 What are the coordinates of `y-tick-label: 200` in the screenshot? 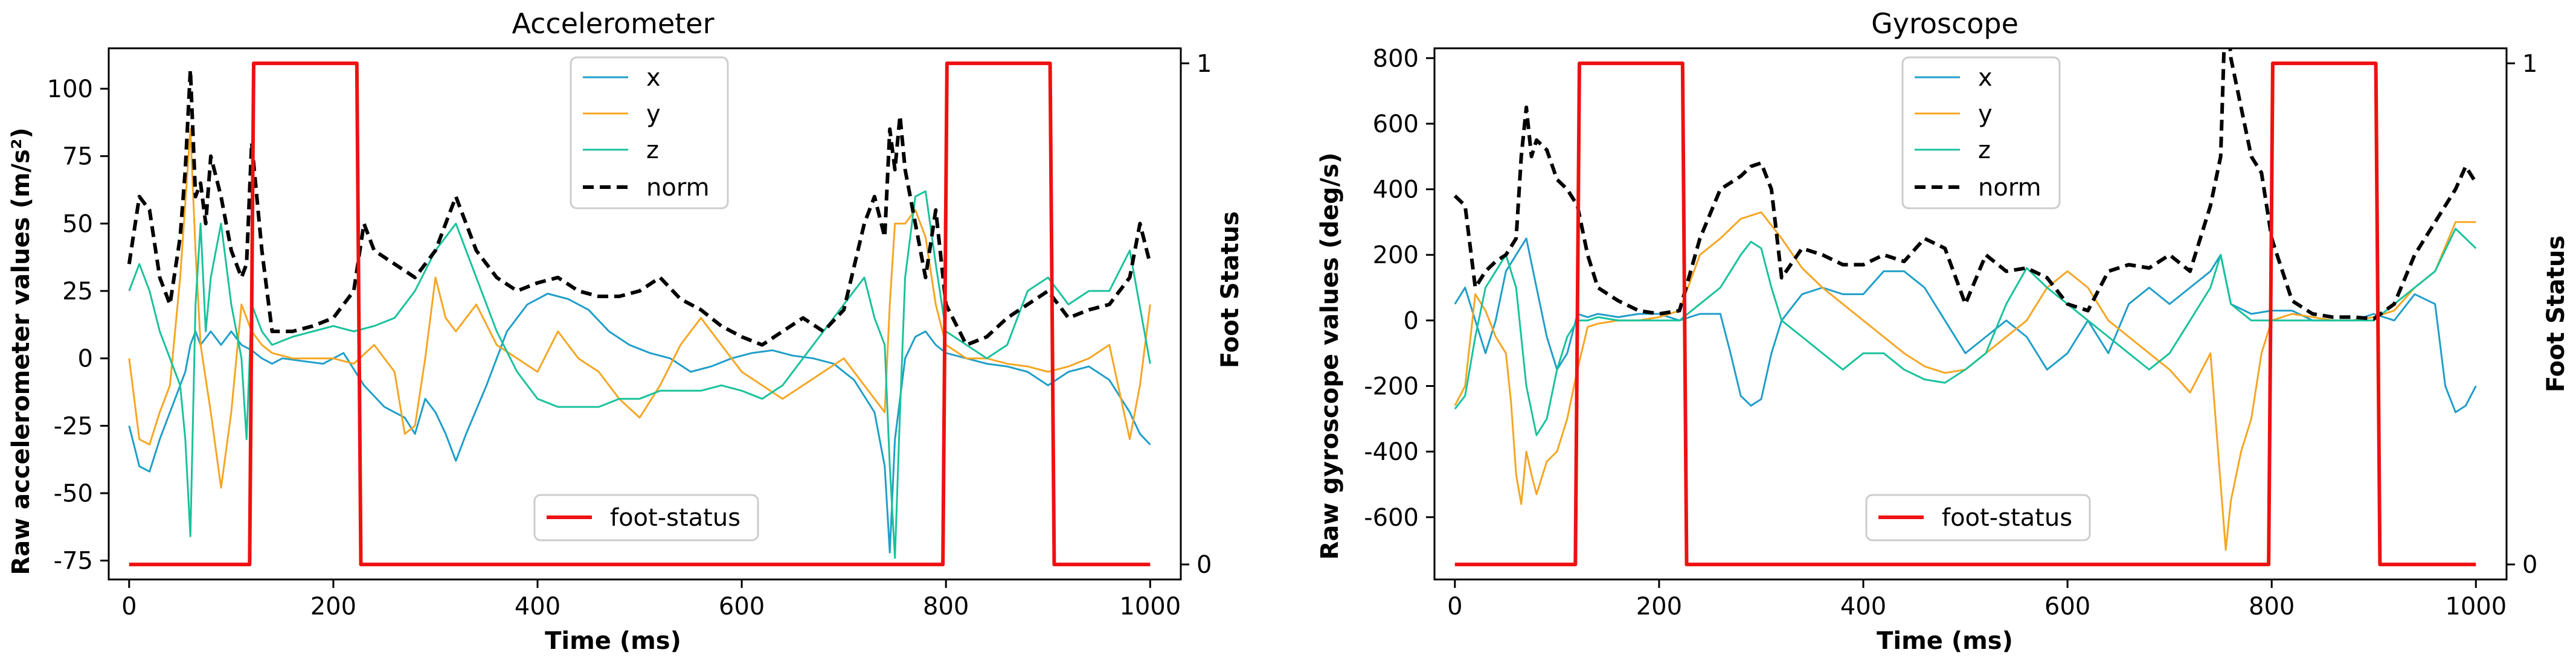 It's located at (1396, 255).